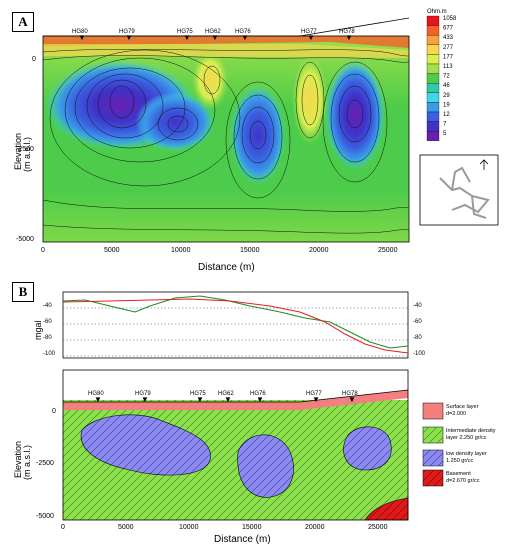 This screenshot has height=550, width=508. What do you see at coordinates (27, 462) in the screenshot?
I see `y-axis-label-b-units: (m a.s.l.)` at bounding box center [27, 462].